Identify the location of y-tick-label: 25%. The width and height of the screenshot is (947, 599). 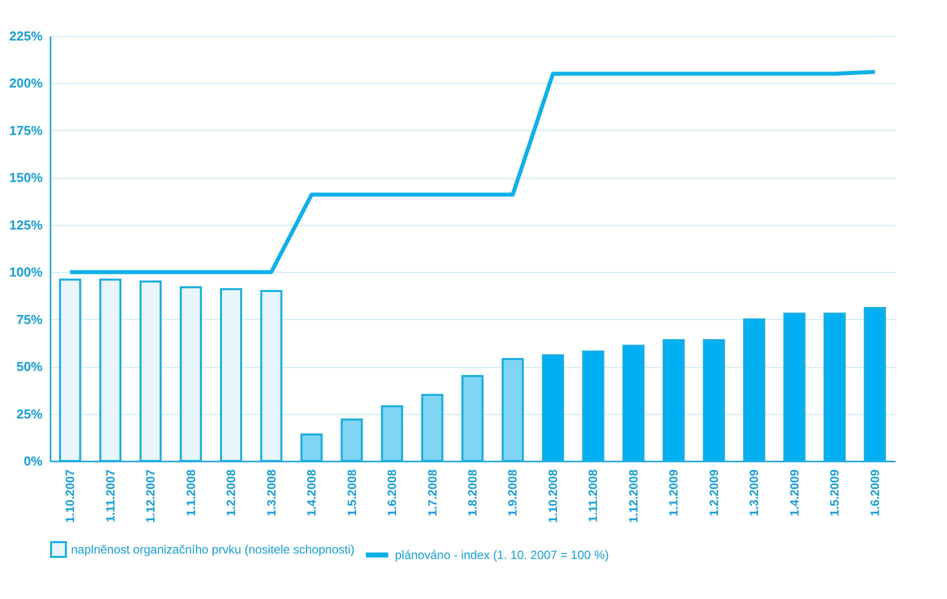
(29, 414).